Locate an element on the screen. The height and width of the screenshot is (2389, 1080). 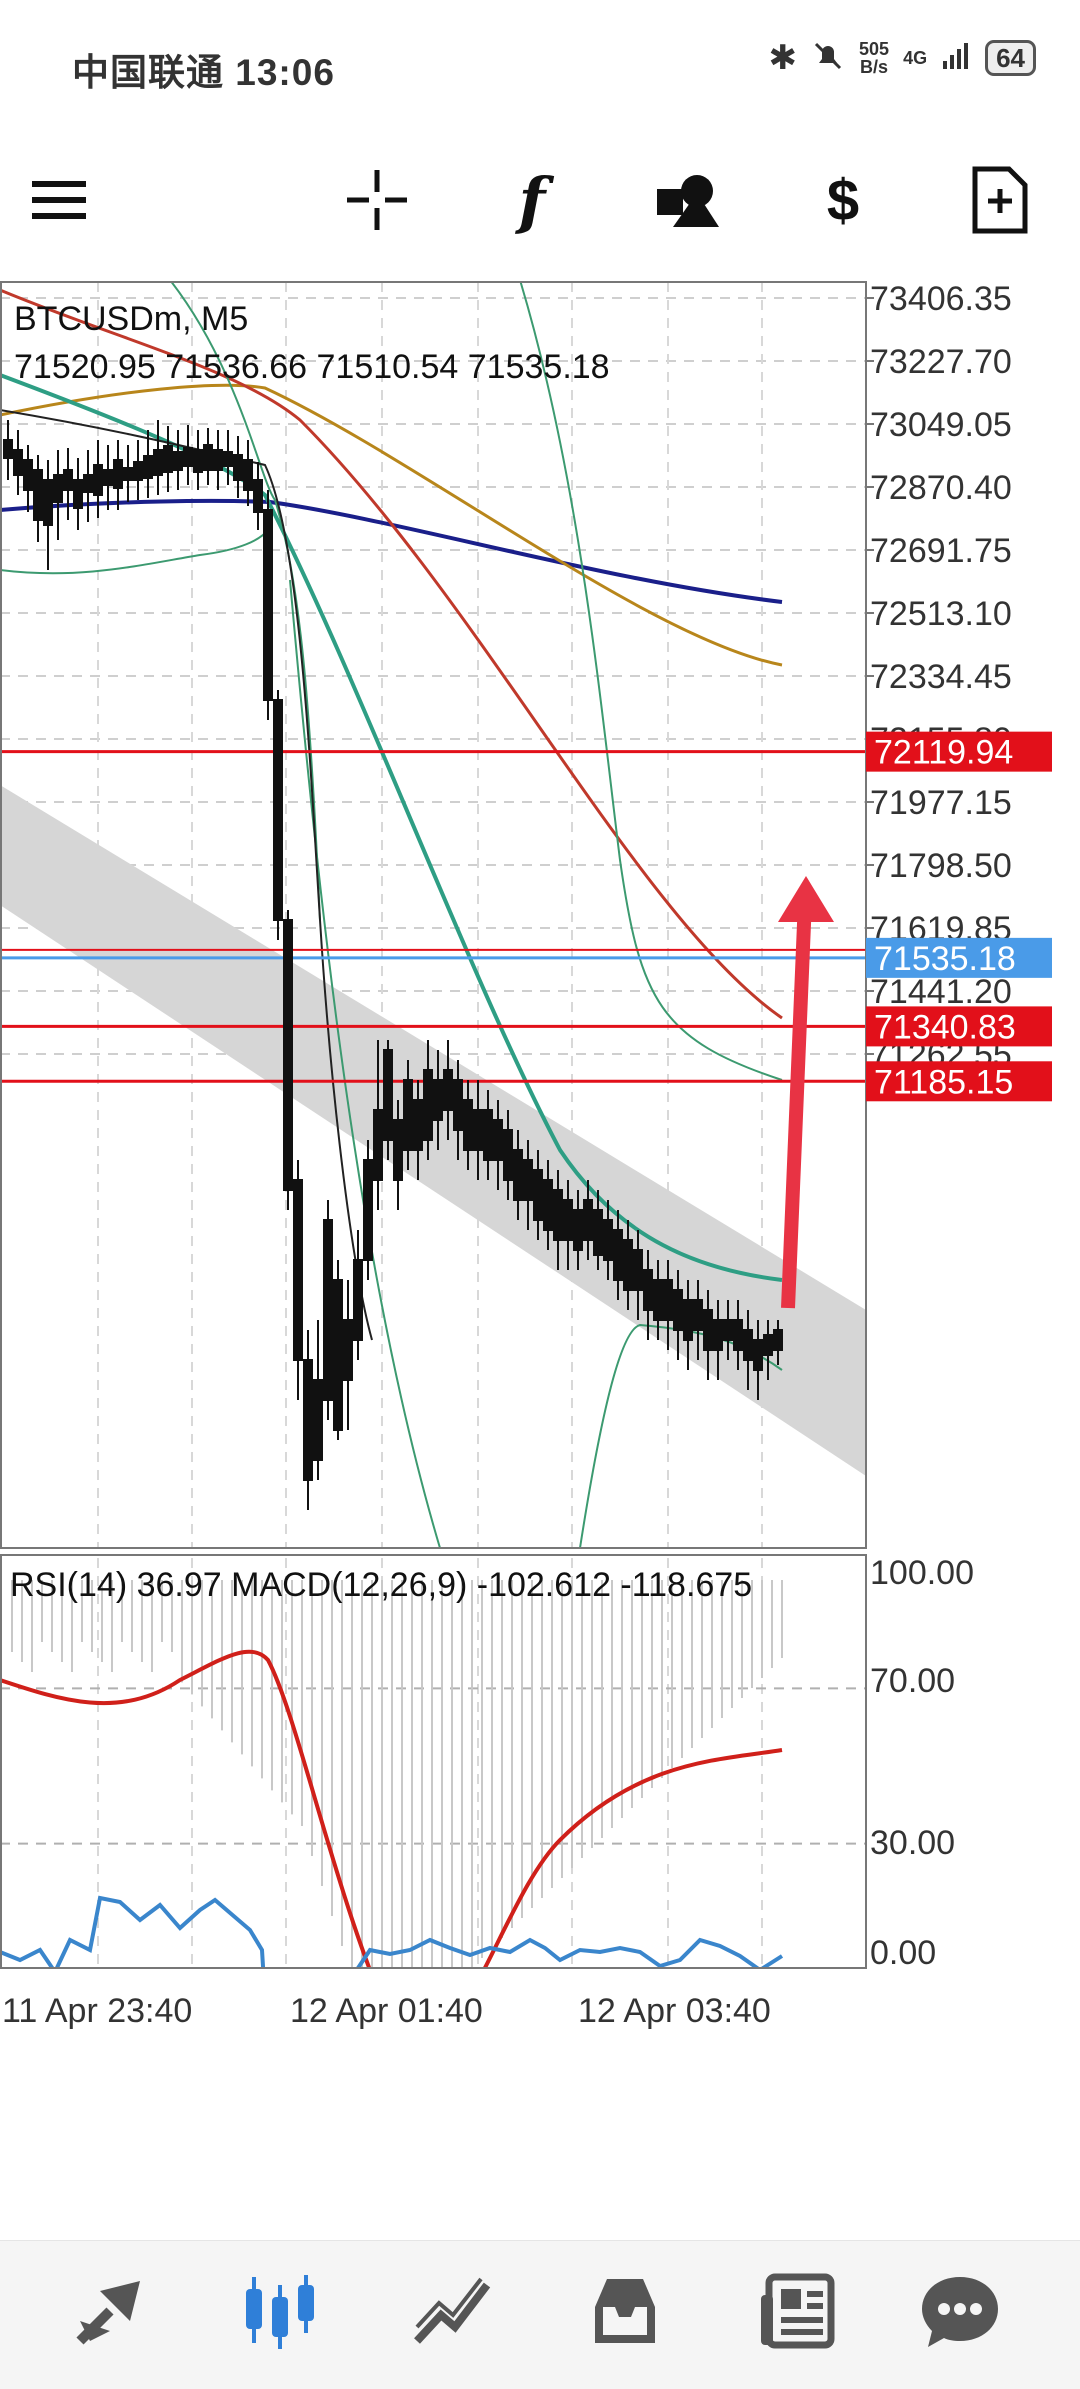
network-type: 4G is located at coordinates (915, 58).